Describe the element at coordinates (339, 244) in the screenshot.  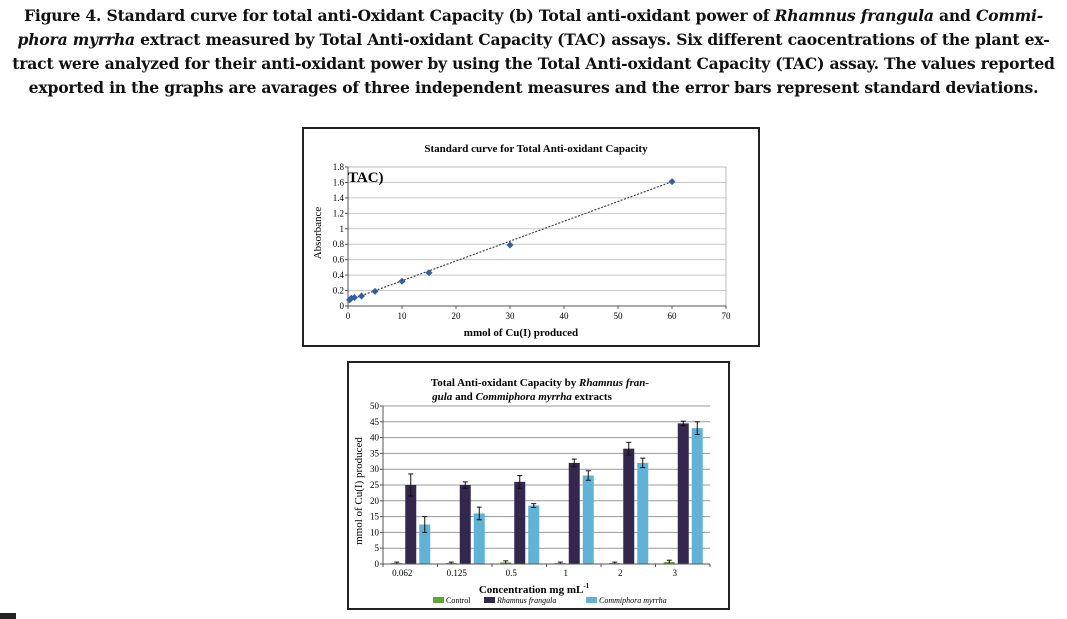
I see `chart1-y-tick-label: 0.8` at that location.